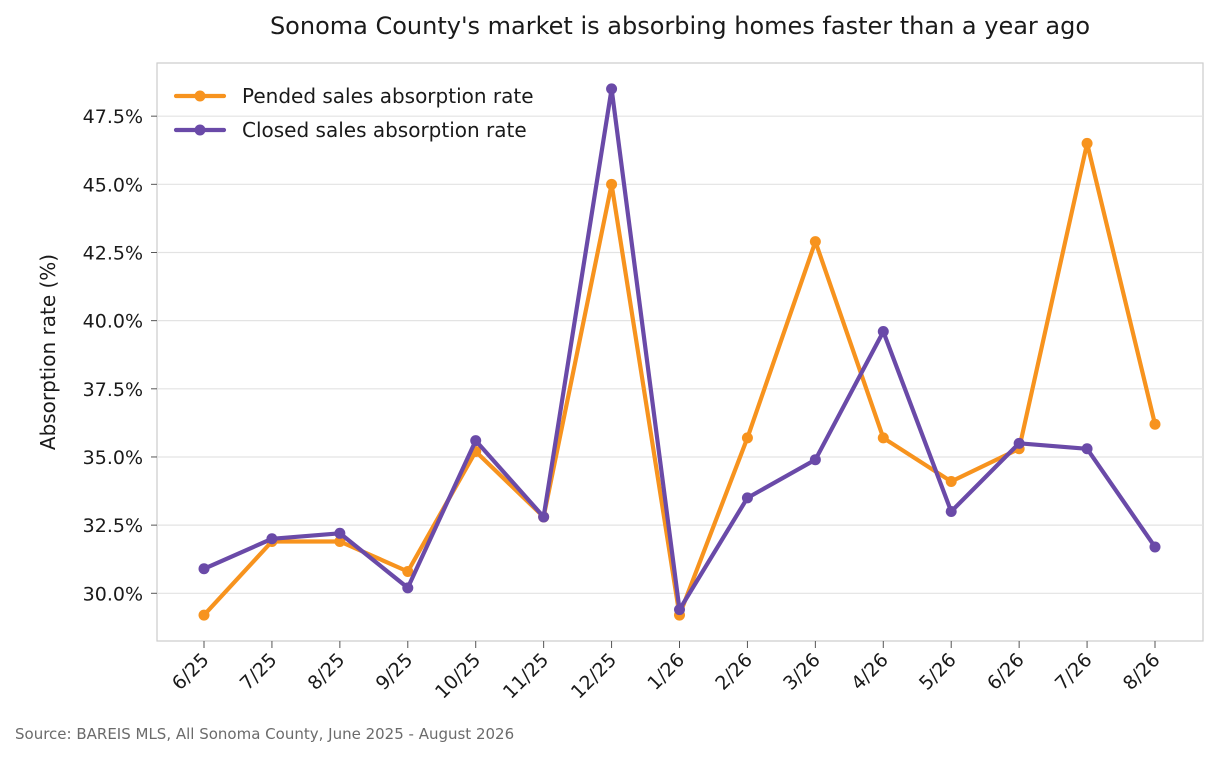  What do you see at coordinates (938, 672) in the screenshot?
I see `x-tick-label: 5/26` at bounding box center [938, 672].